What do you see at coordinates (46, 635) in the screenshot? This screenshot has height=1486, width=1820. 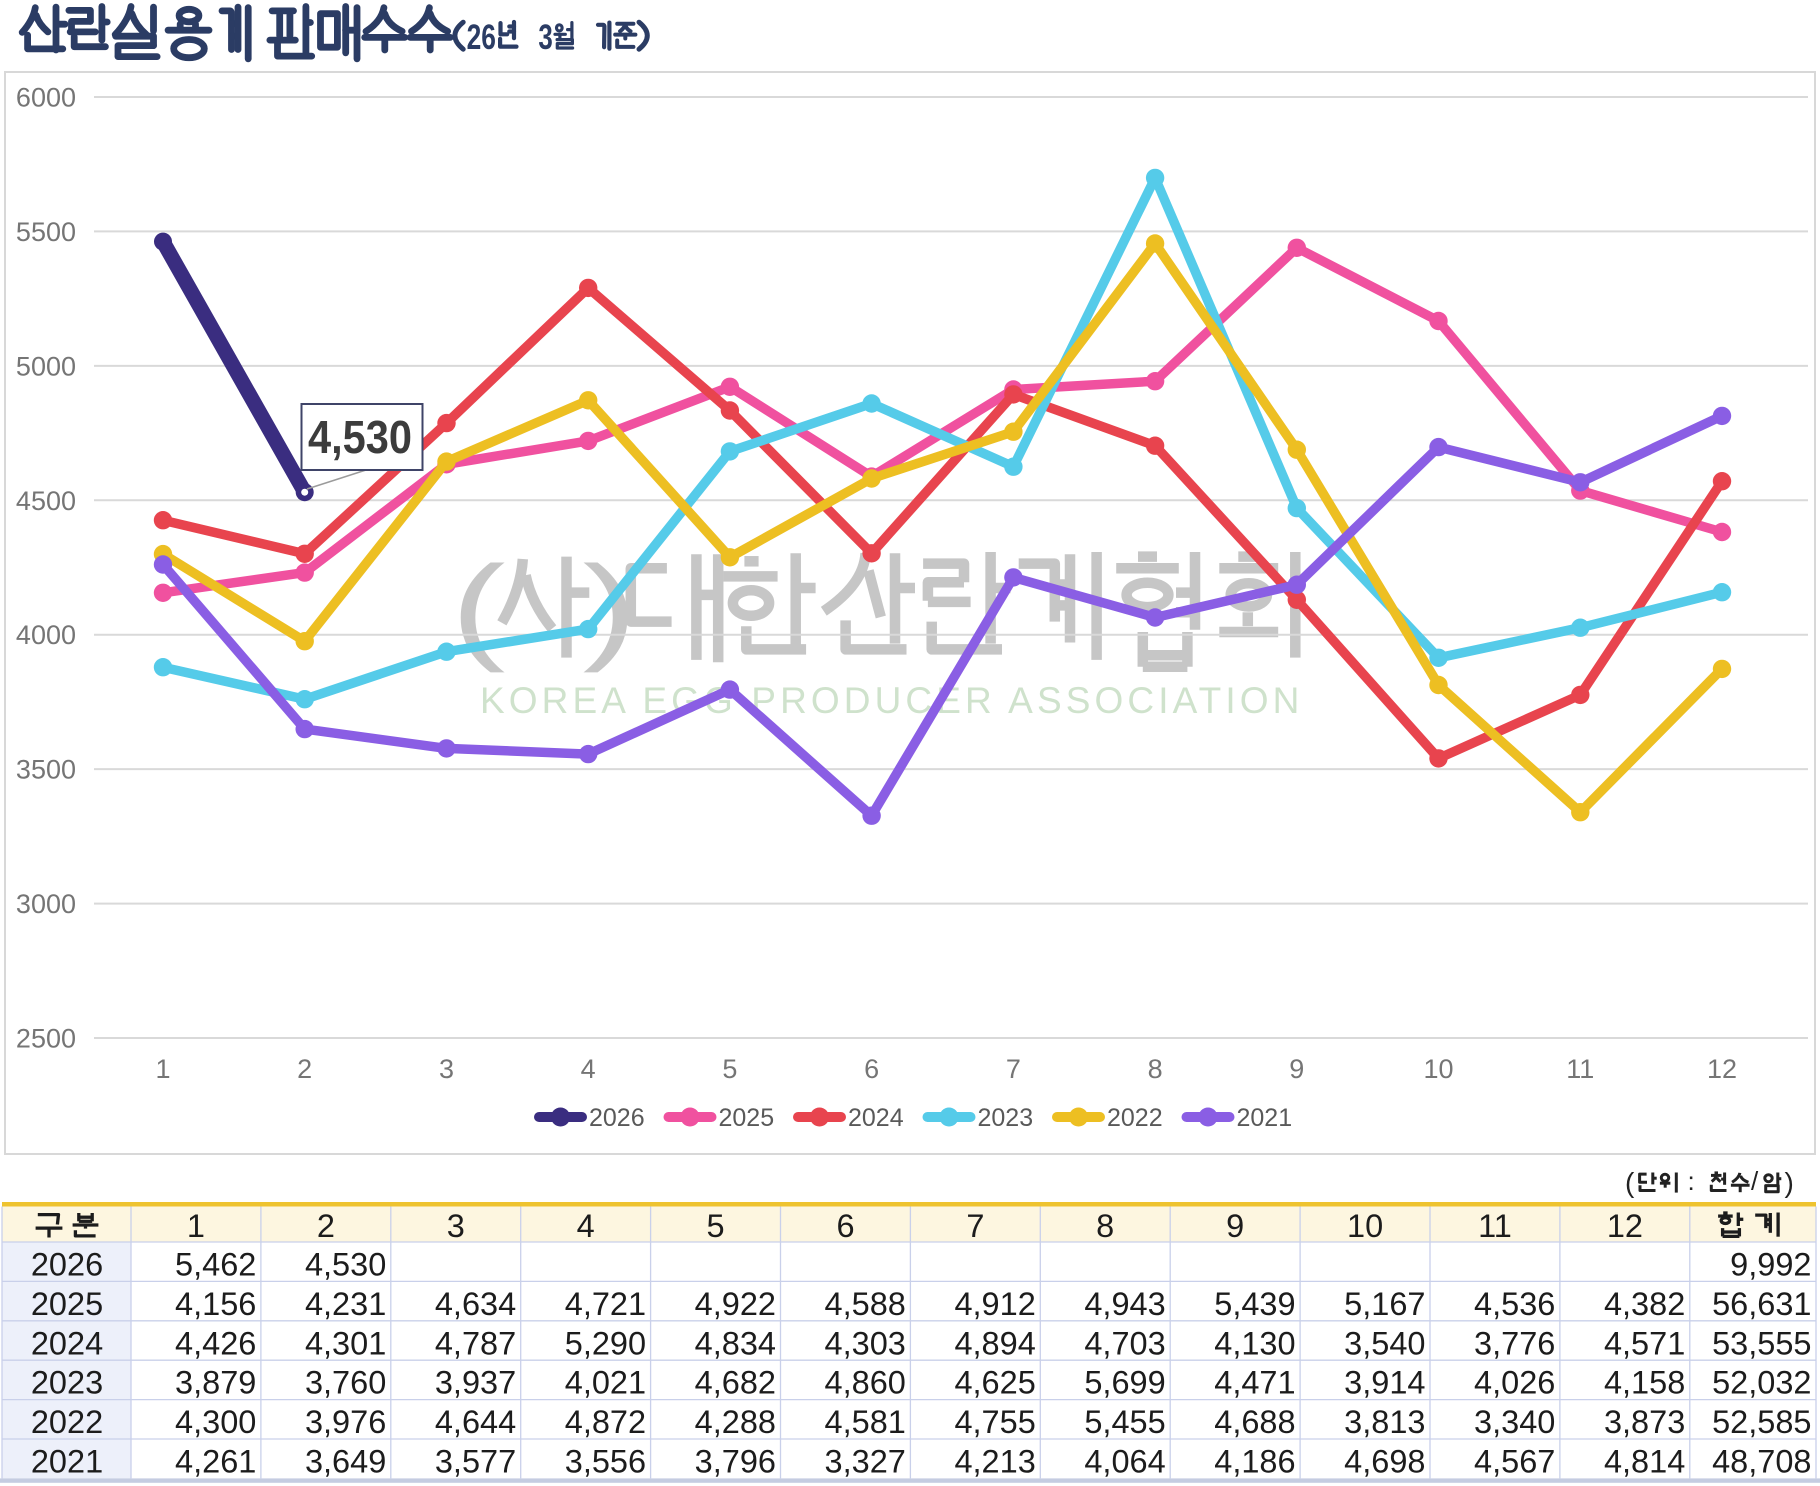 I see `svg-text: 4000` at bounding box center [46, 635].